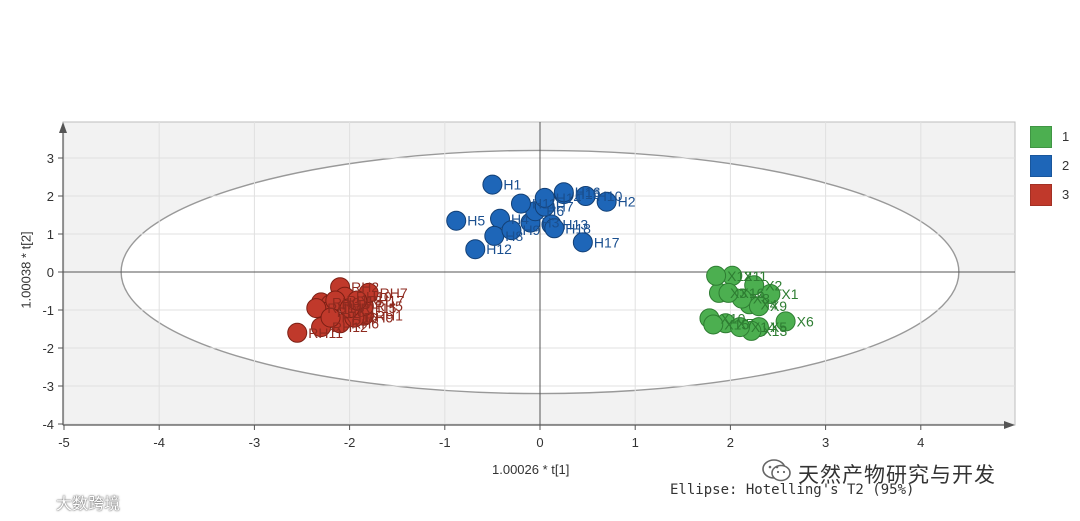 This screenshot has height=521, width=1080. Describe the element at coordinates (920, 442) in the screenshot. I see `x-tick-label: 4` at that location.